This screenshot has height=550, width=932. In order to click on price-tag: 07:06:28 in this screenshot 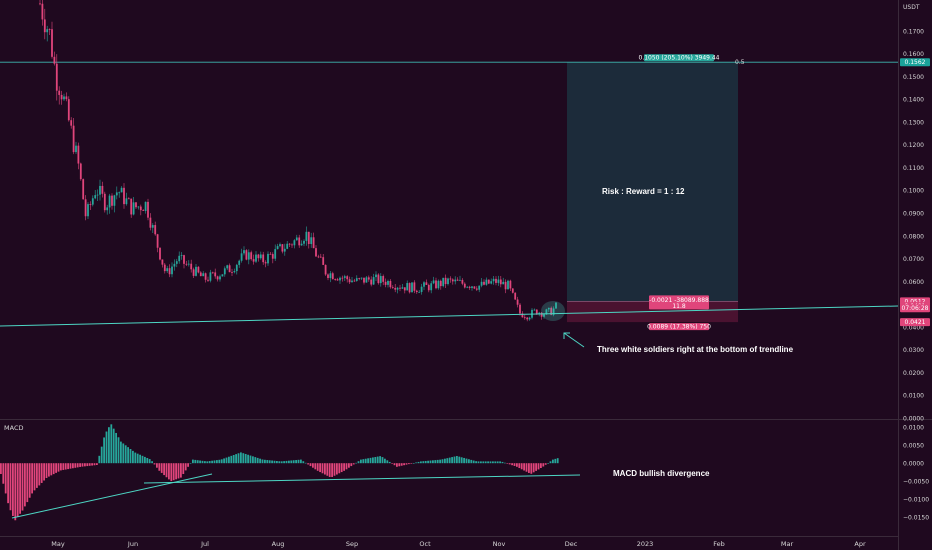, I will do `click(915, 308)`.